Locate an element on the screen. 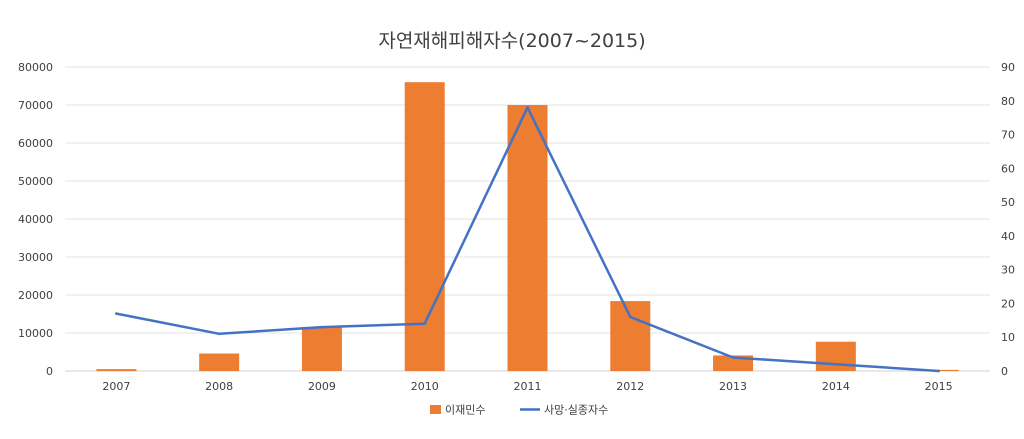 Image resolution: width=1024 pixels, height=439 pixels. right-axis-ticks: 0 10 20 30 40 50 60 70 80 90 is located at coordinates (1008, 219).